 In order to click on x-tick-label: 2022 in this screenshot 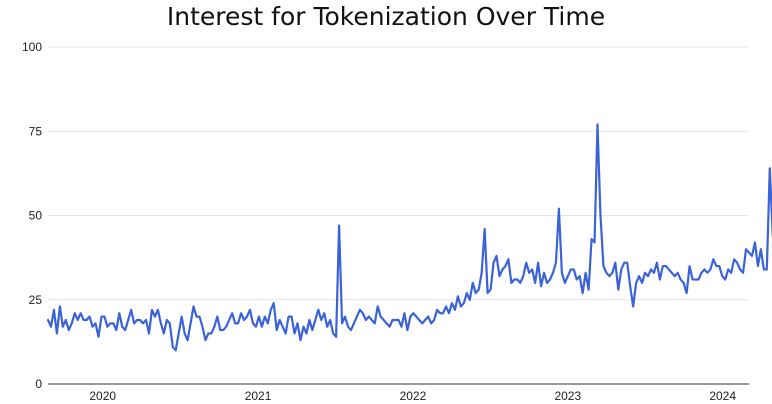, I will do `click(413, 396)`.